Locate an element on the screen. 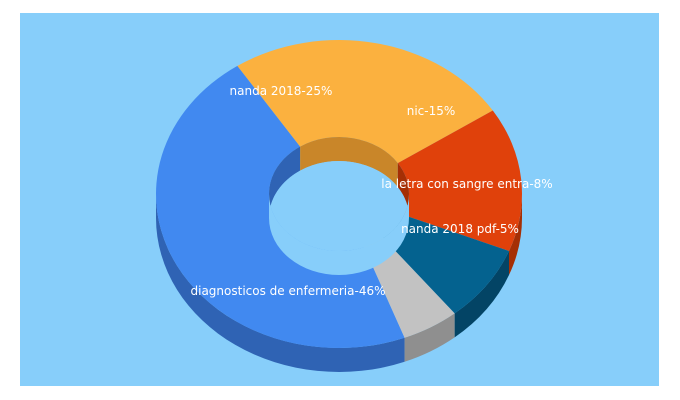 The height and width of the screenshot is (400, 680). slice-label-1: nanda 2018-25% is located at coordinates (281, 91).